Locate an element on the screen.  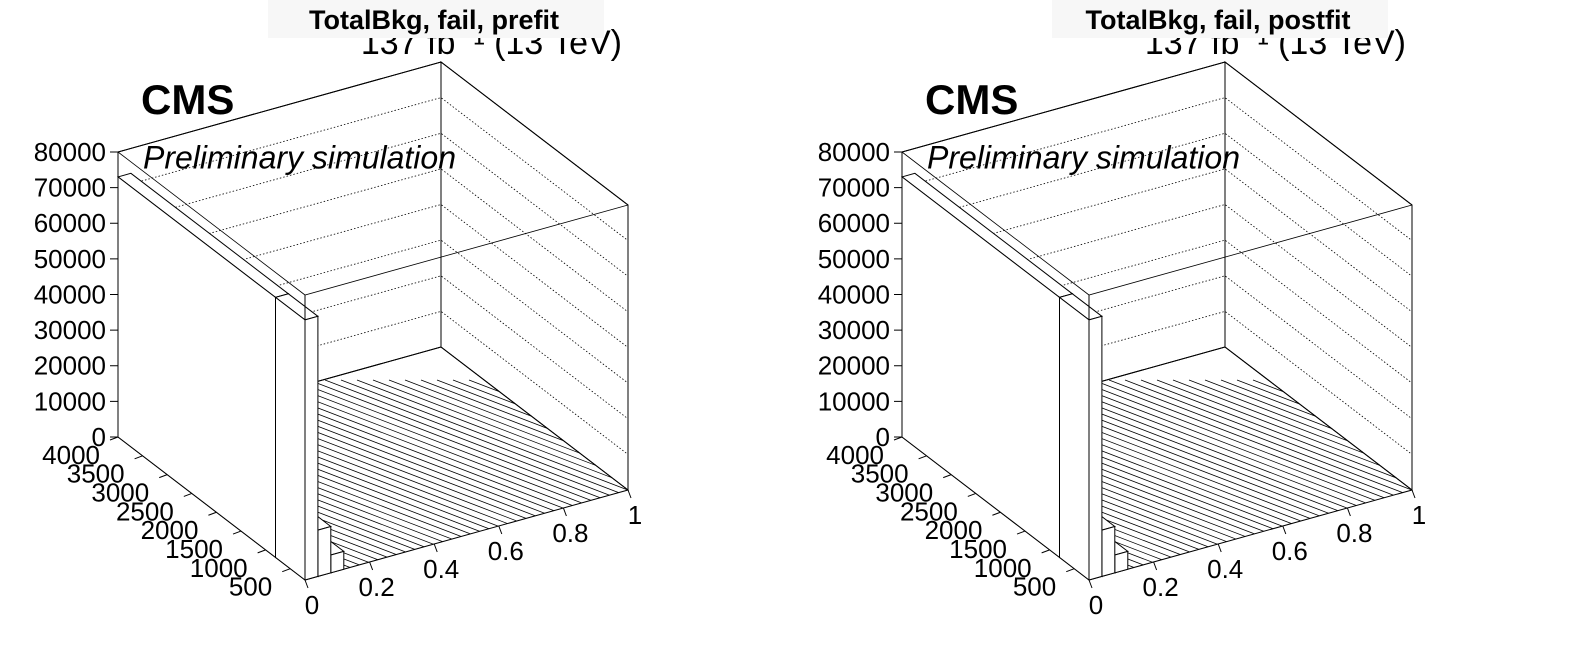
y-tick-label: 3000 is located at coordinates (904, 493).